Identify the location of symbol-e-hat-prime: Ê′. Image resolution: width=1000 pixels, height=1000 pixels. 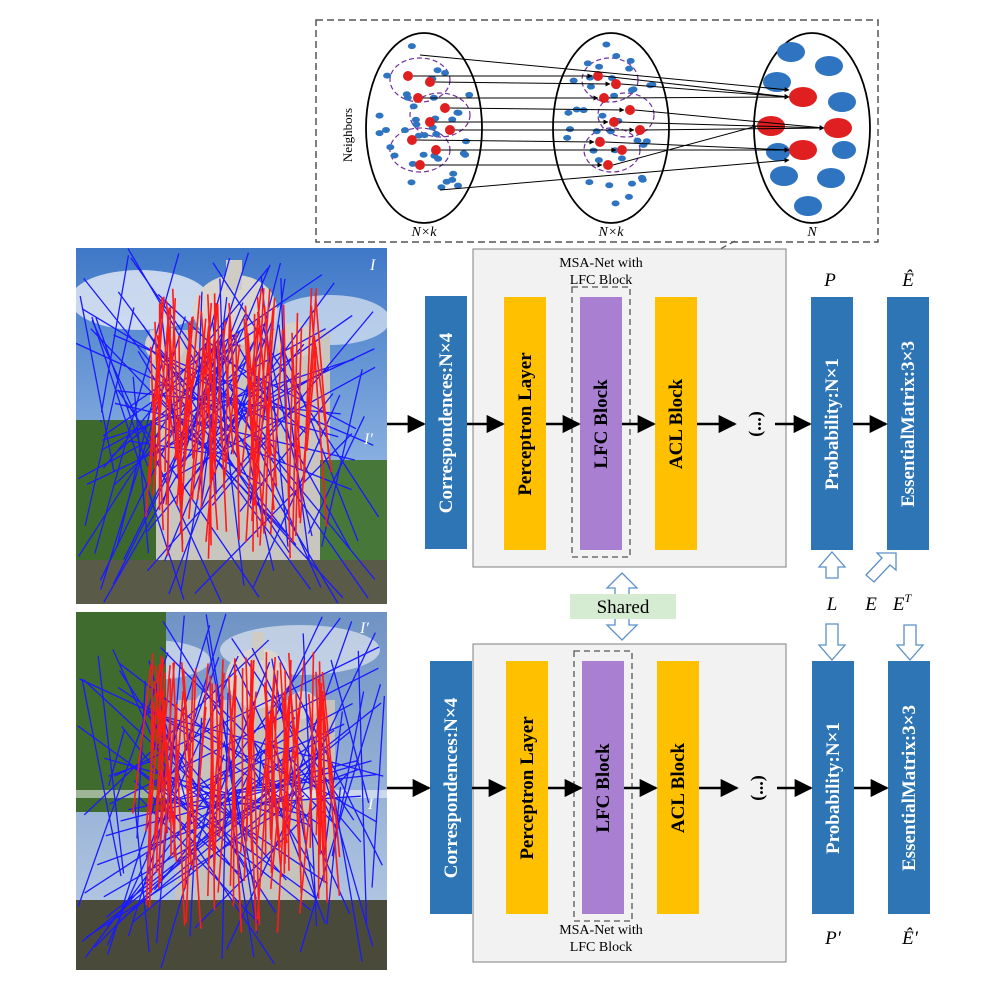
(910, 938).